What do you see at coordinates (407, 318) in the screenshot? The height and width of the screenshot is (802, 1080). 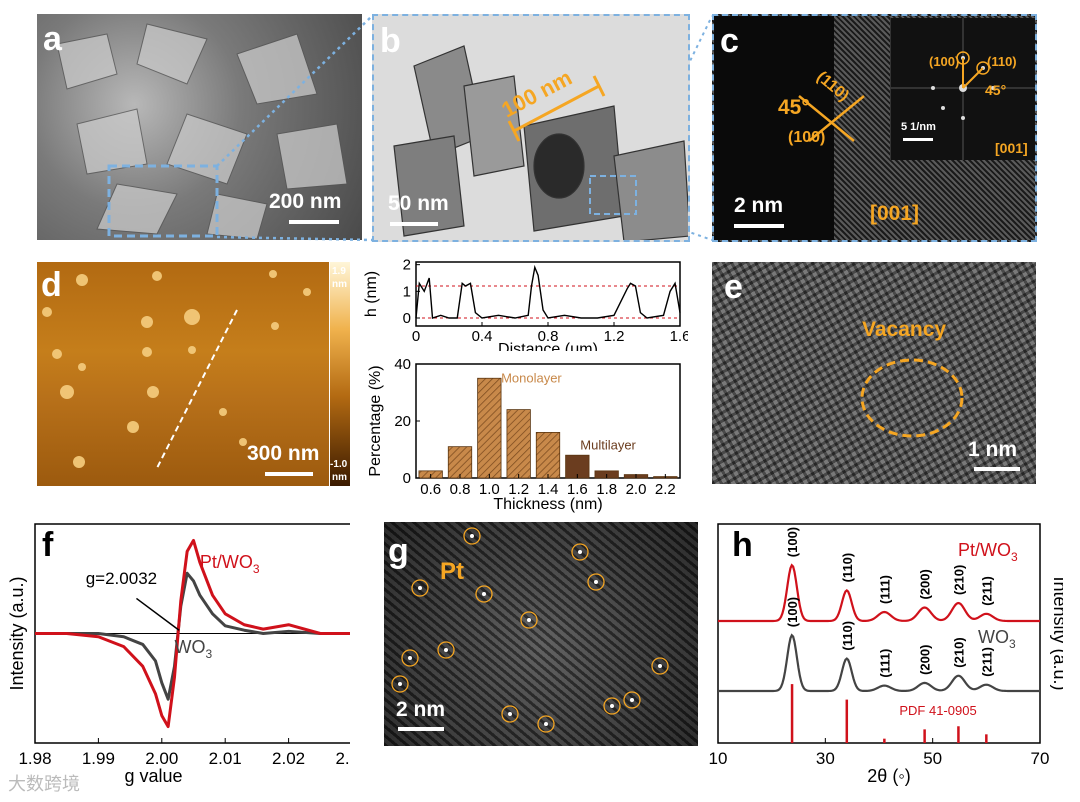 I see `y-tick-label: 0` at bounding box center [407, 318].